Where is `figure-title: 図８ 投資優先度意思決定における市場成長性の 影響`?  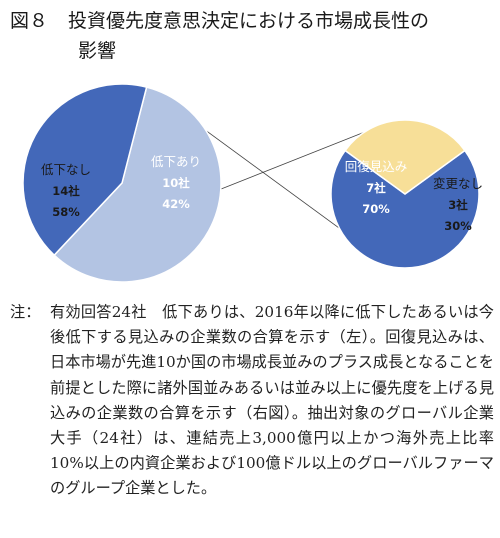
figure-title: 図８ 投資優先度意思決定における市場成長性の 影響 is located at coordinates (252, 36).